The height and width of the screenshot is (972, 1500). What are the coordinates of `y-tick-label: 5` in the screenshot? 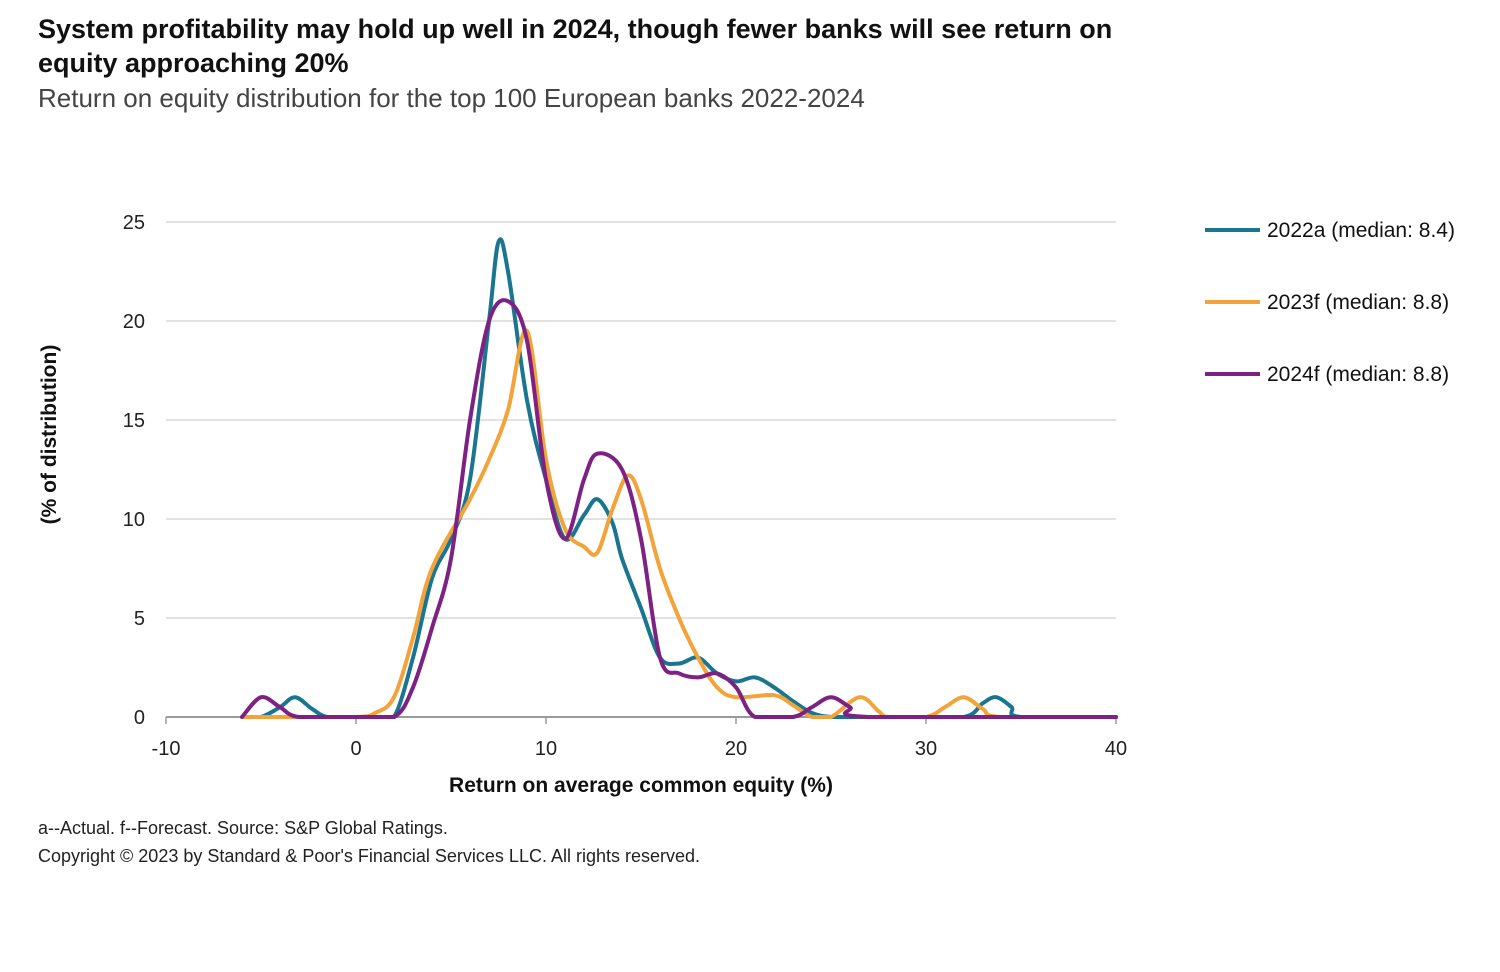 It's located at (139, 619).